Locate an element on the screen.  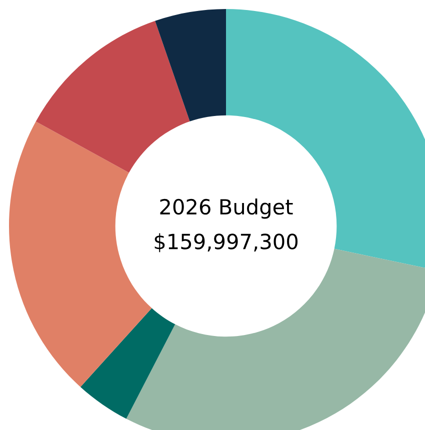
text: 2026 Budget is located at coordinates (226, 208).